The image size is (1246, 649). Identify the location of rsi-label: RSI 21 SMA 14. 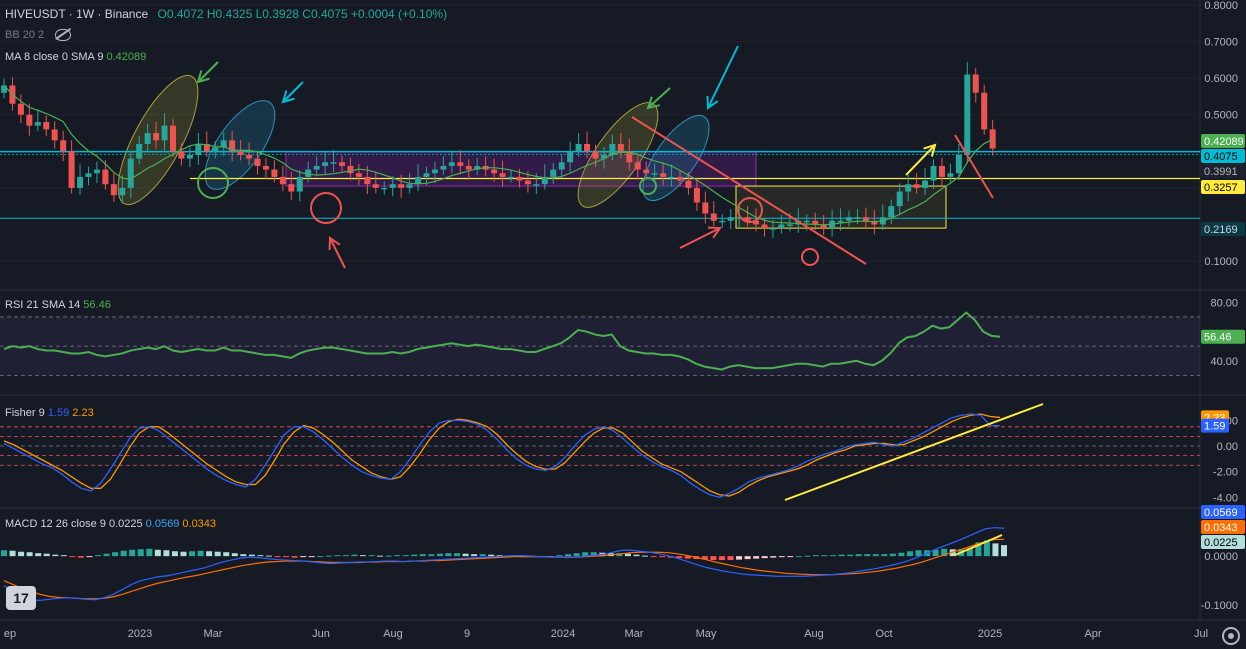
(43, 305).